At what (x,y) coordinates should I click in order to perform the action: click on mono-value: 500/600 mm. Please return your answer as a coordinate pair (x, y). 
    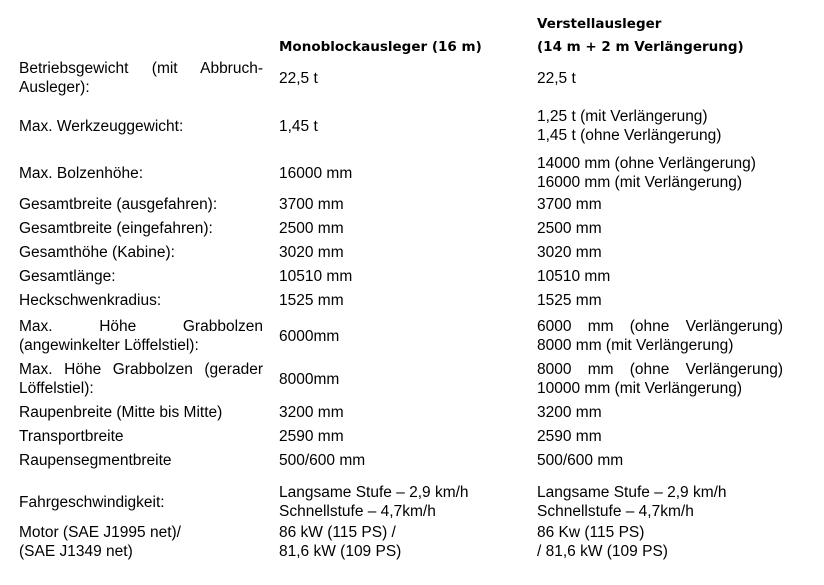
    Looking at the image, I should click on (404, 460).